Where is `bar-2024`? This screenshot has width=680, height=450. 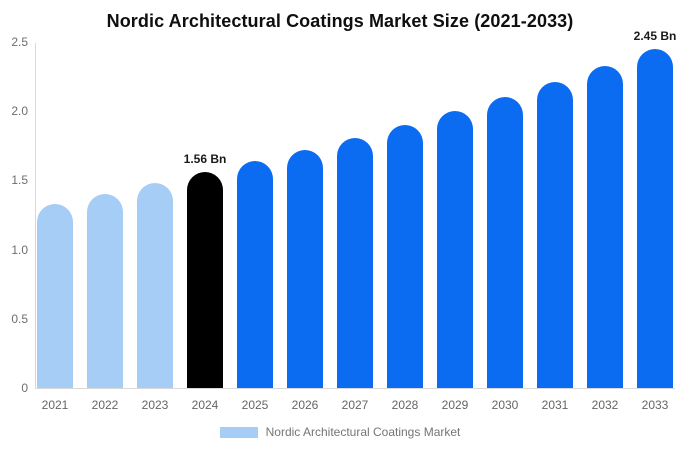 bar-2024 is located at coordinates (205, 280).